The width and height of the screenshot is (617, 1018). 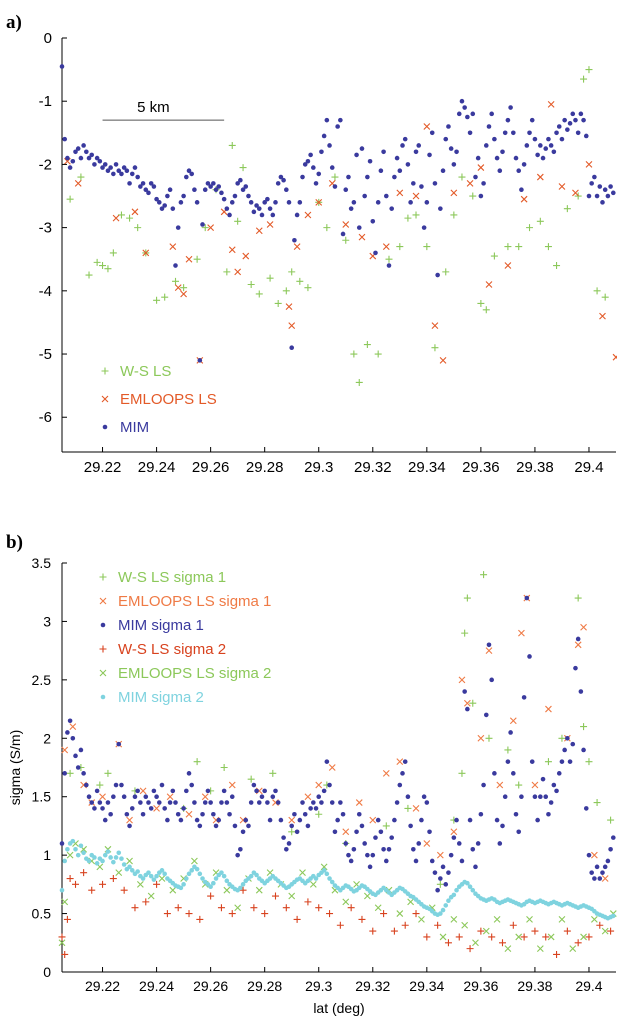 What do you see at coordinates (47, 972) in the screenshot?
I see `panel-b-y-tick-label: 0` at bounding box center [47, 972].